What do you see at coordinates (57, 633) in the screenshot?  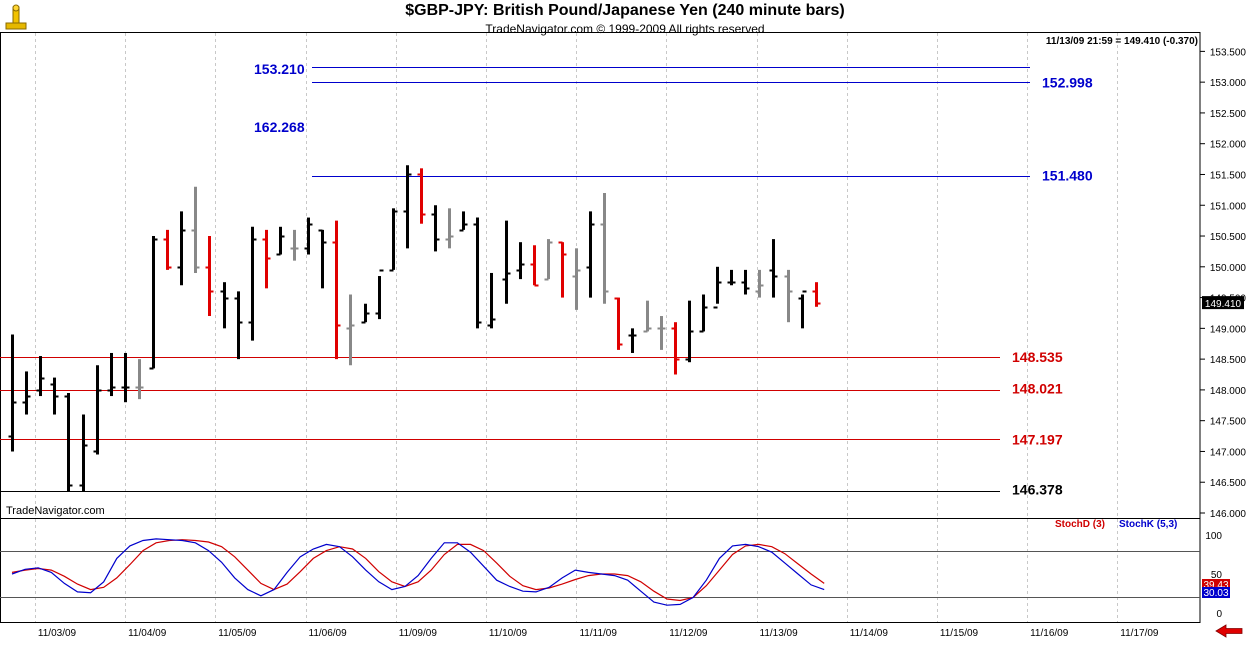 I see `x-tick-label: 11/03/09` at bounding box center [57, 633].